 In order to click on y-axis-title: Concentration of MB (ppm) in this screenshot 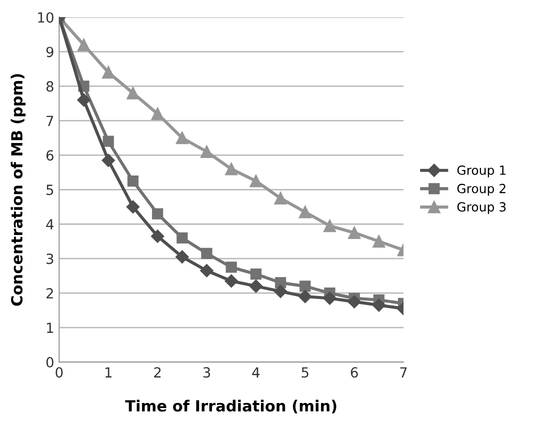, I will do `click(18, 190)`.